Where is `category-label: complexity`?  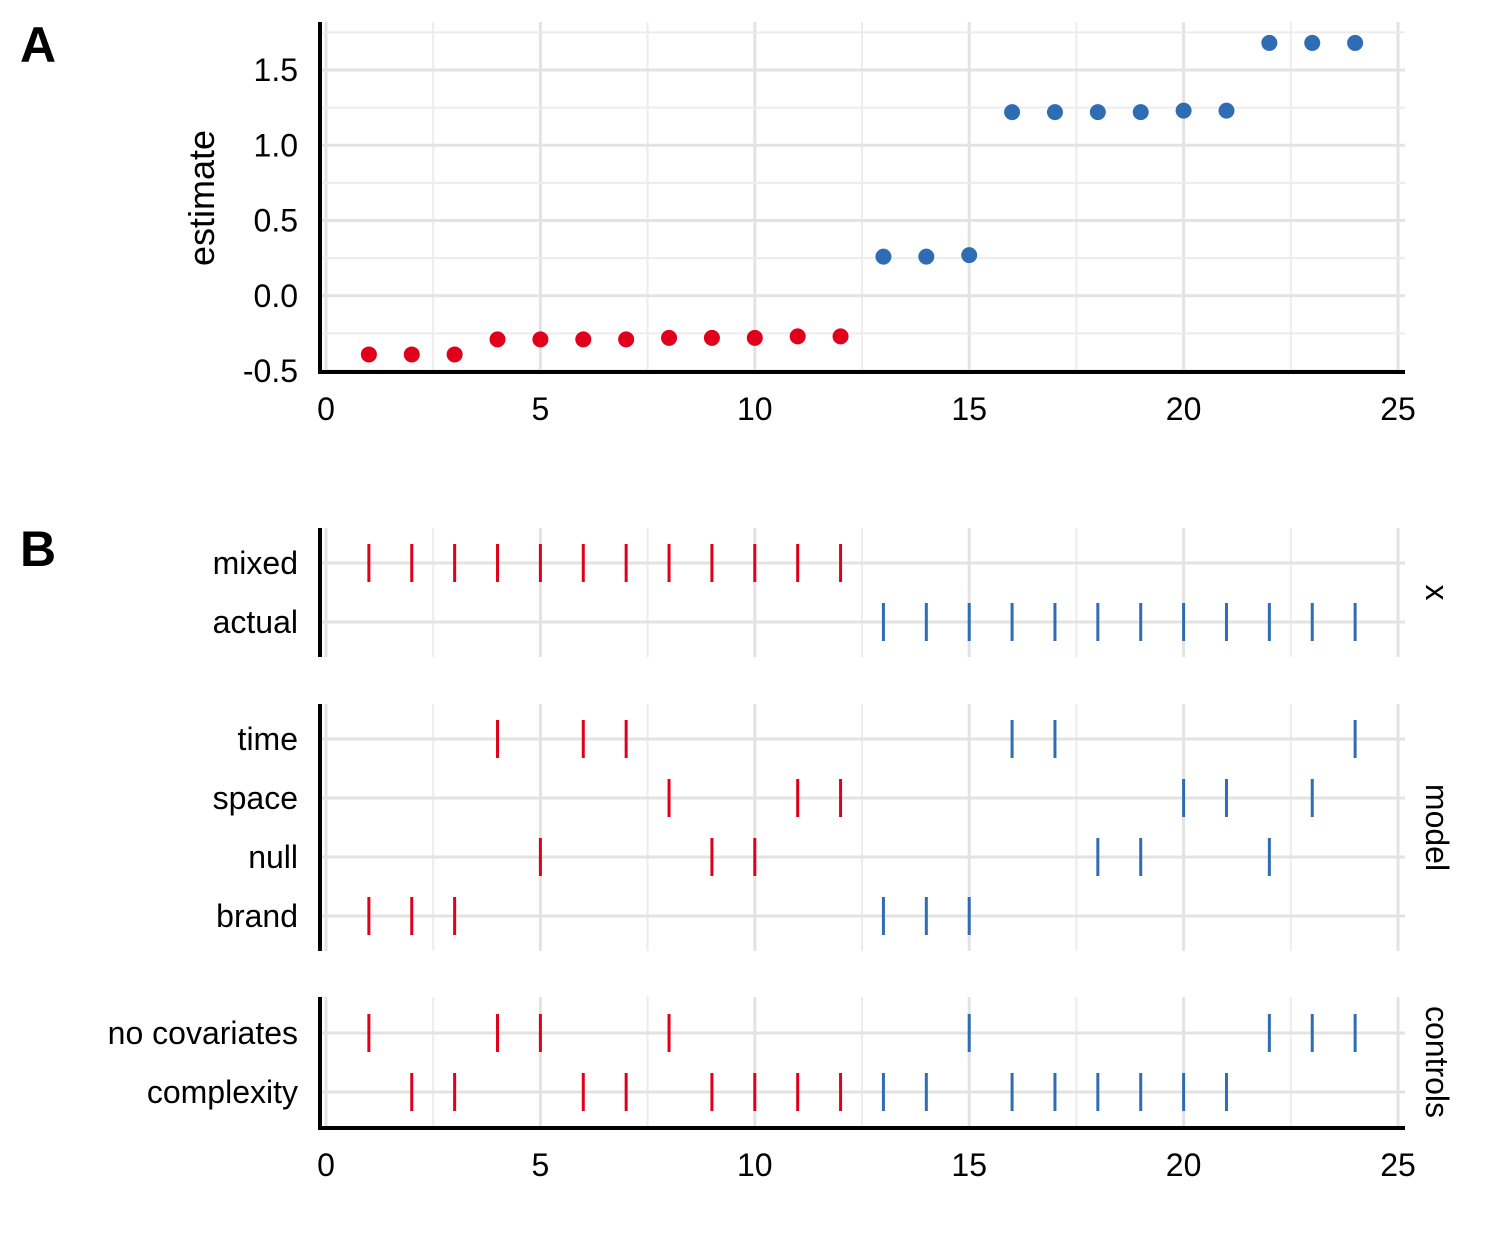 category-label: complexity is located at coordinates (222, 1092).